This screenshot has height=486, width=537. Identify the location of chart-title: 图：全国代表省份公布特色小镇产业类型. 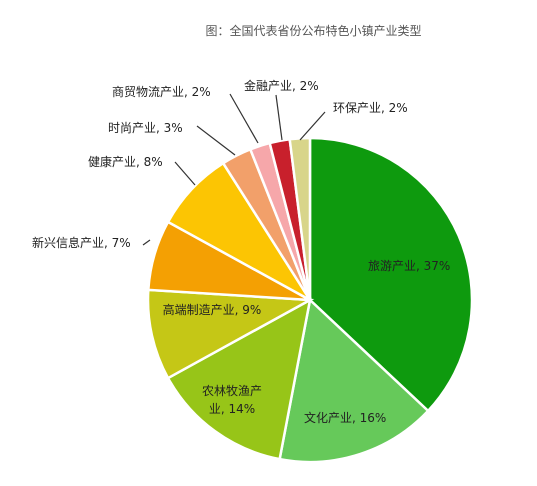
(313, 31).